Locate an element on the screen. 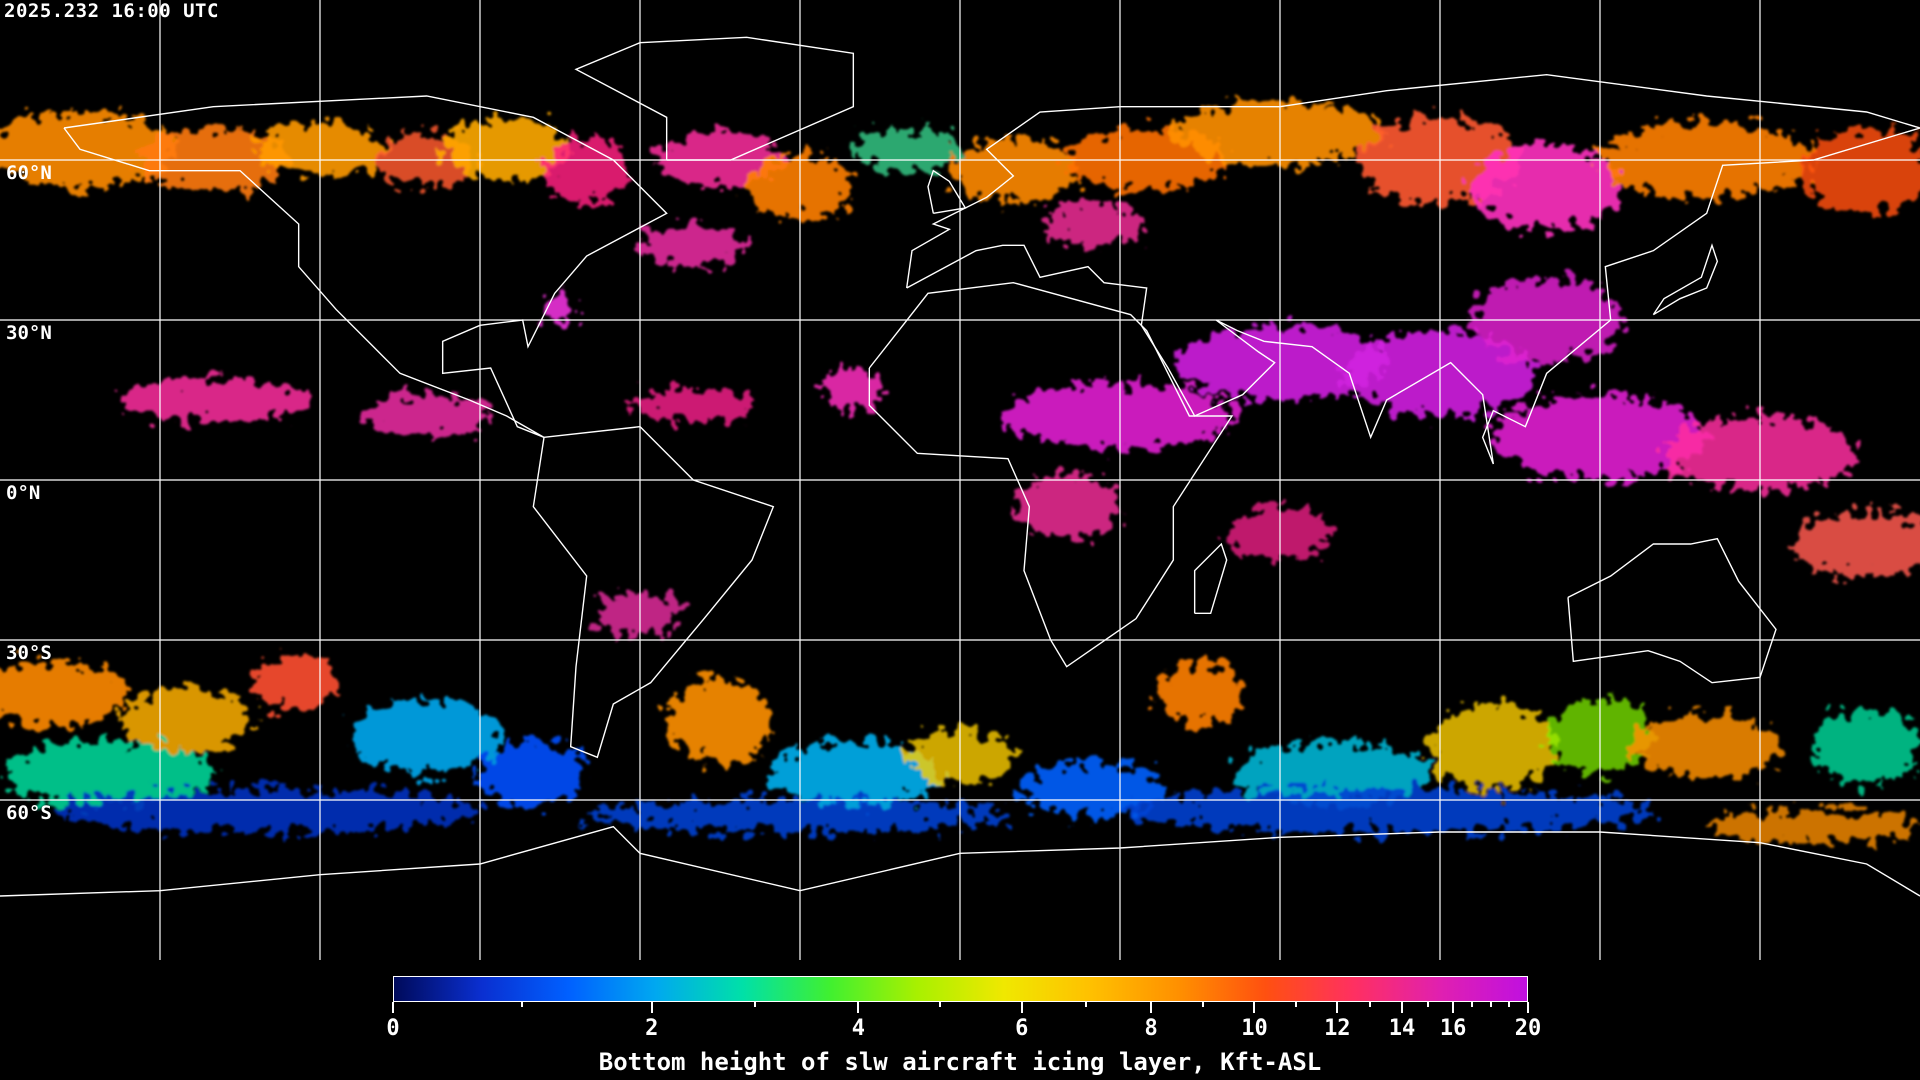 The width and height of the screenshot is (1920, 1080). lat-label-0: 0°N is located at coordinates (23, 493).